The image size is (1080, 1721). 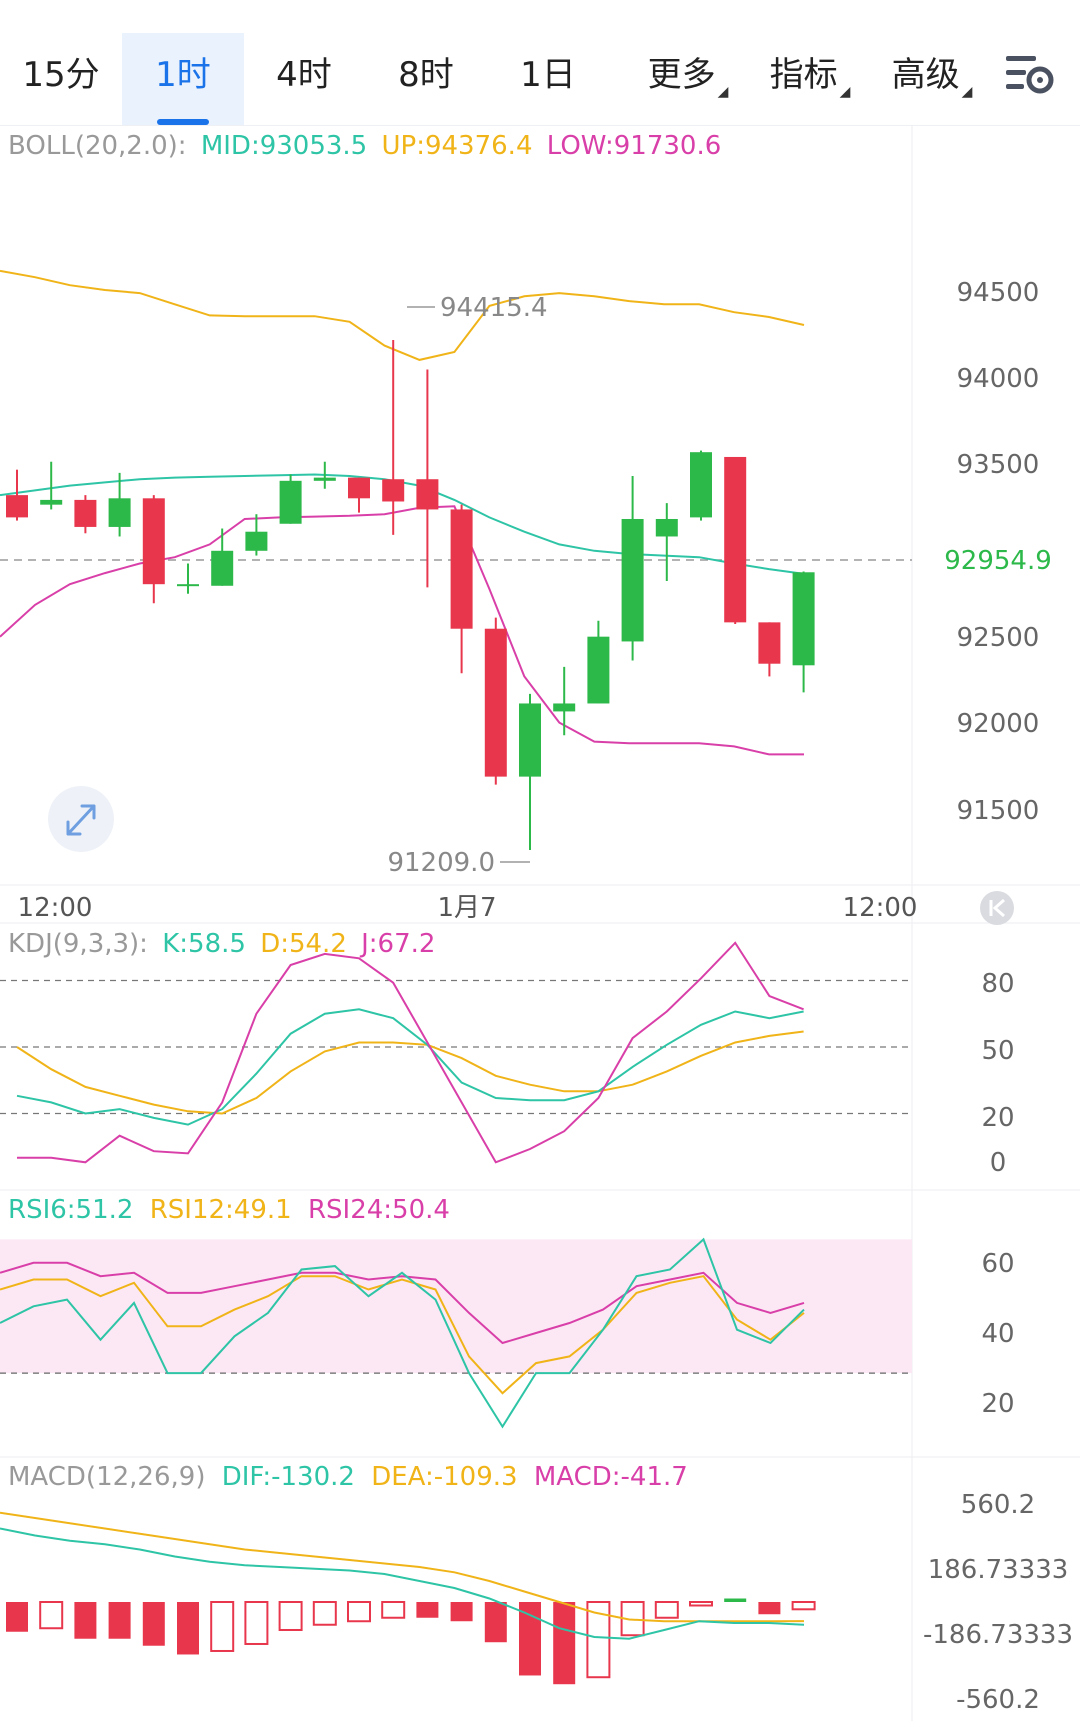 I want to click on rsi-axis: 60 40 20, so click(x=997, y=1334).